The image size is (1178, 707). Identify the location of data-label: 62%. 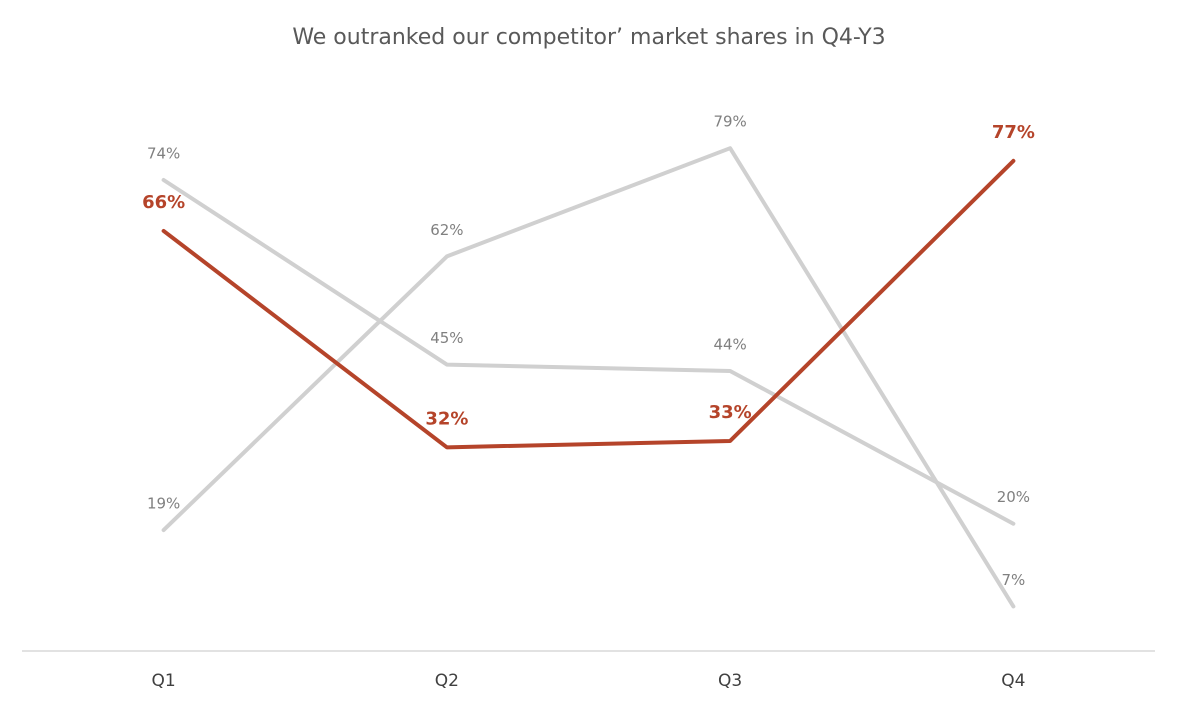
(446, 230).